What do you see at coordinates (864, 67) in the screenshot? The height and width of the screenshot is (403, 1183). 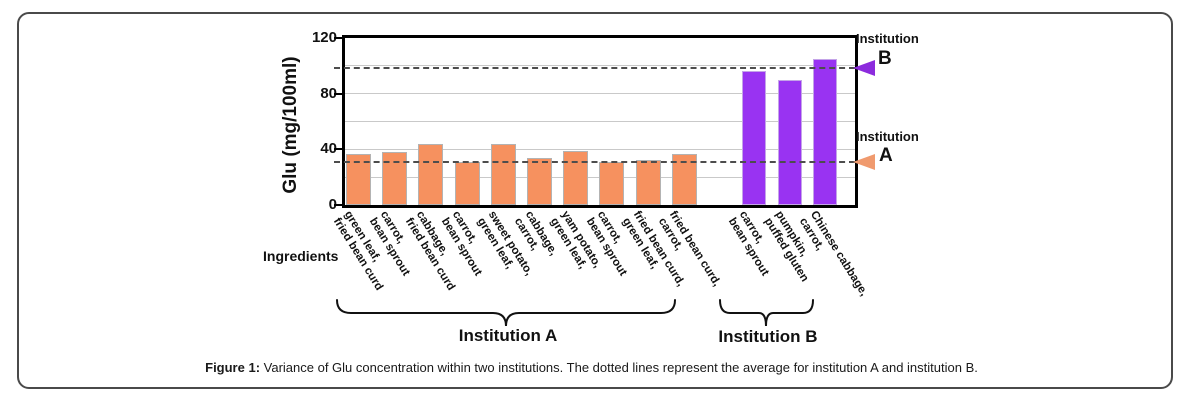 I see `institution-b-average-arrow-icon` at bounding box center [864, 67].